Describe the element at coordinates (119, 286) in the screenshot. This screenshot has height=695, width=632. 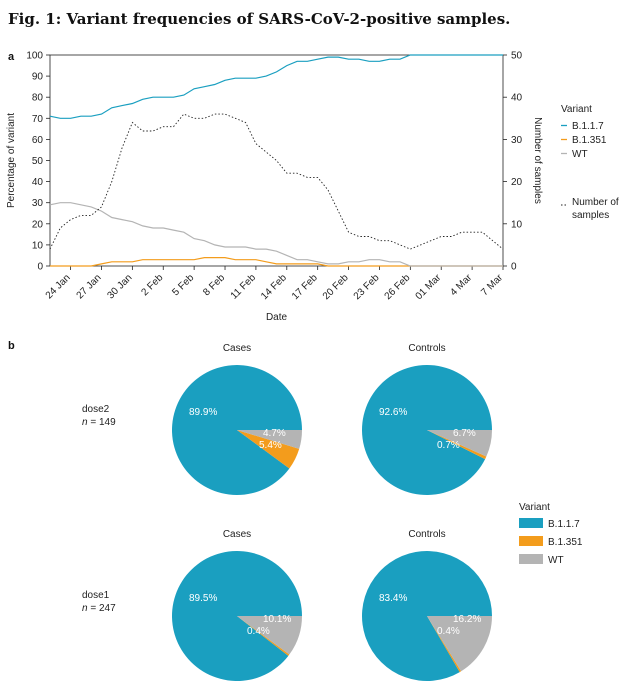
I see `x-tick-label: 30 Jan` at that location.